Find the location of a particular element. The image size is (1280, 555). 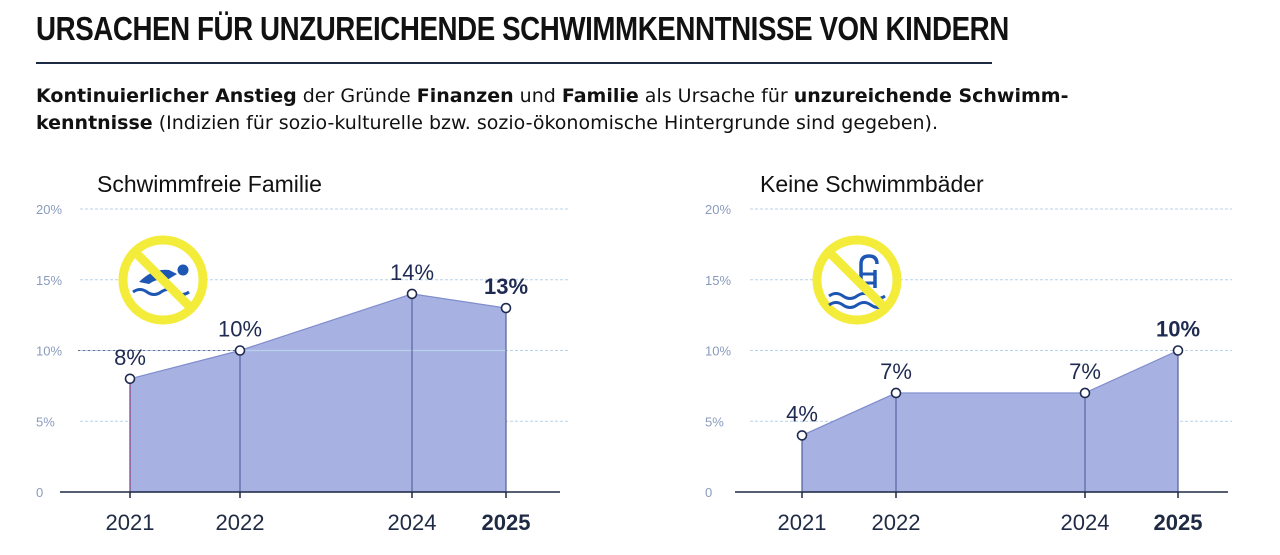

subtitle-part: und is located at coordinates (537, 96).